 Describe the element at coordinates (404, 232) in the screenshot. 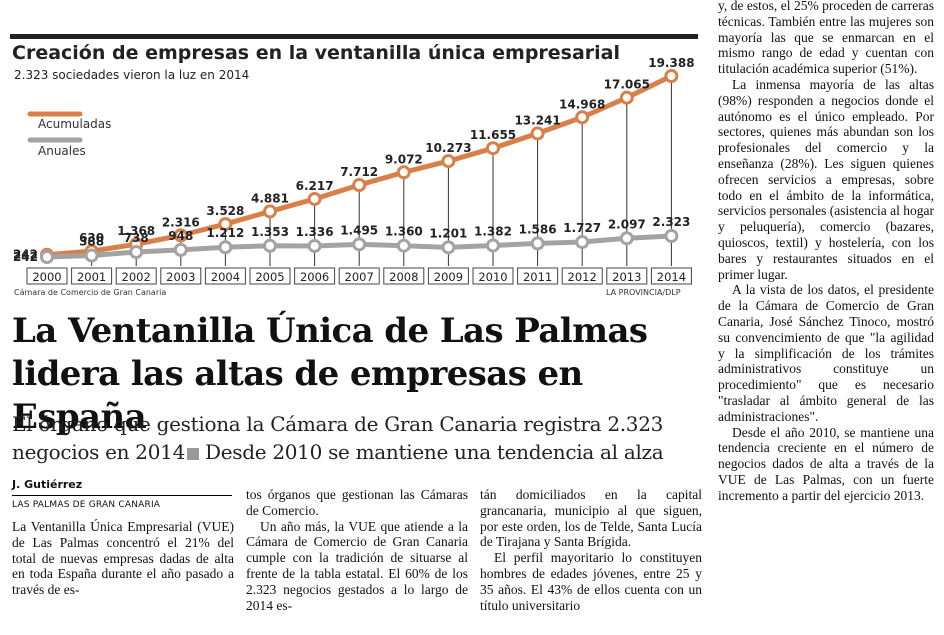

I see `data-label-anuales: 1.360` at that location.